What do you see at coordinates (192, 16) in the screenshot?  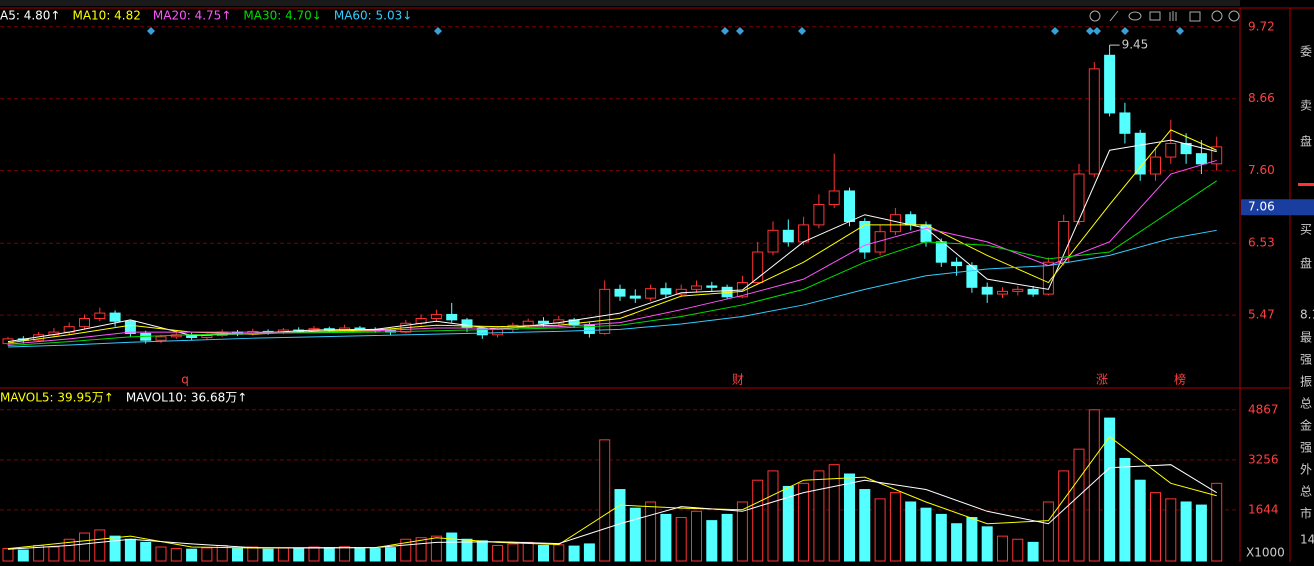 I see `legend-item: MA20: 4.75↑` at bounding box center [192, 16].